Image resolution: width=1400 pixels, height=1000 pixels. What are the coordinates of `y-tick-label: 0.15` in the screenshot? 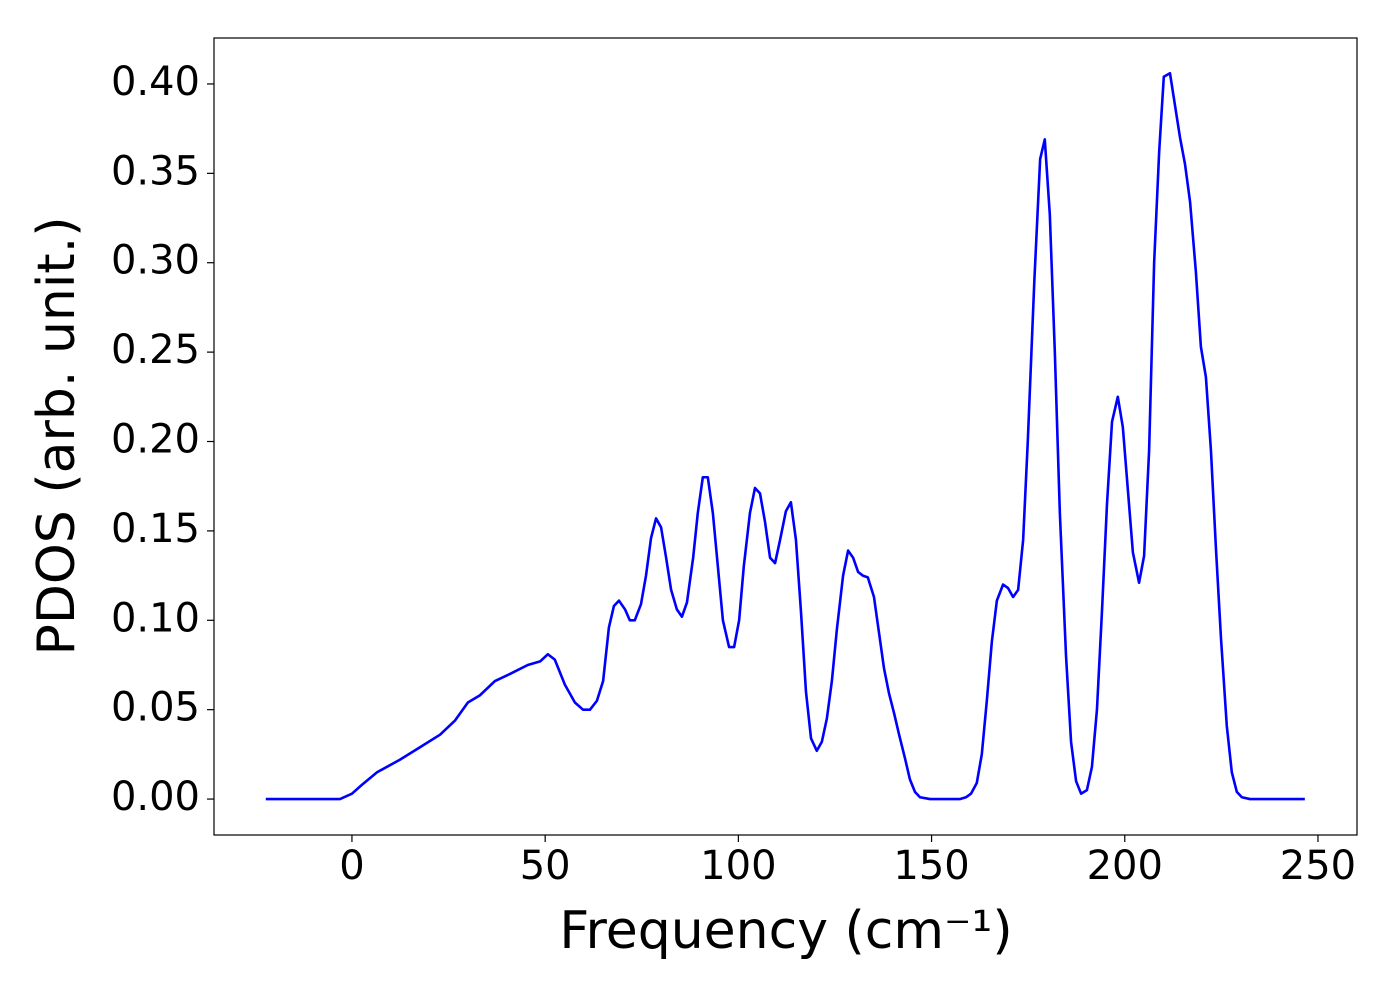 It's located at (155, 529).